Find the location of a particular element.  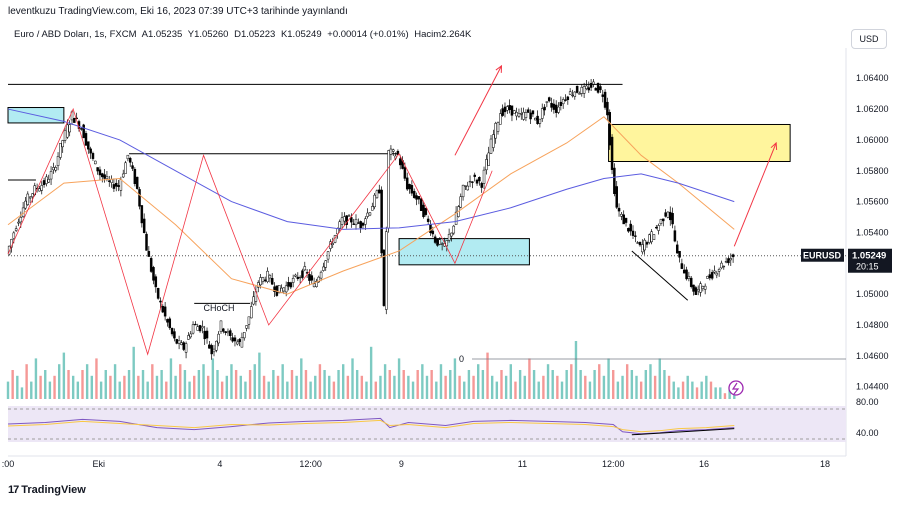

price-tag is located at coordinates (870, 260).